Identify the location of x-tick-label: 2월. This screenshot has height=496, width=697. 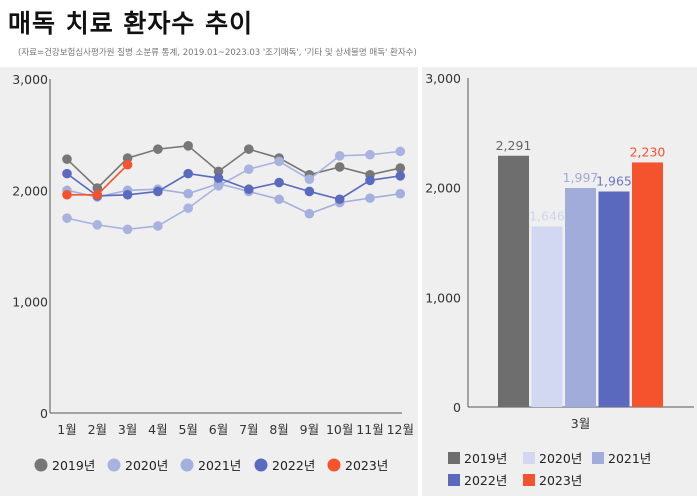
(97, 429).